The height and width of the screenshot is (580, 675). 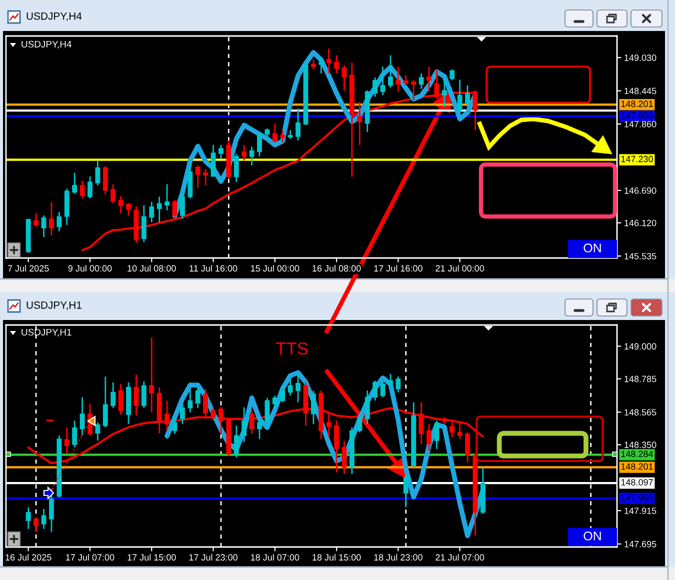 I want to click on y-tick-label: 147.915, so click(x=640, y=511).